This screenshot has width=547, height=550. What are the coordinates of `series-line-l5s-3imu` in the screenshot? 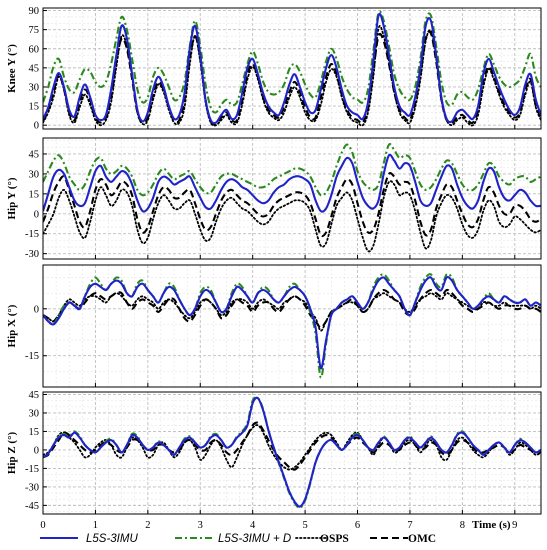 It's located at (292, 183).